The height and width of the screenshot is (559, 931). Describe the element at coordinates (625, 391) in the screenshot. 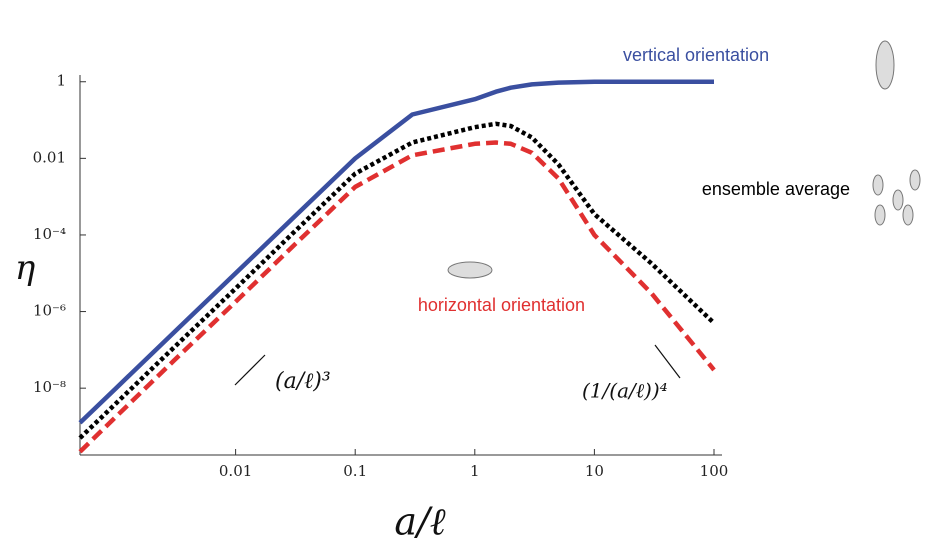

I see `slope-annotation: (1/(a/ℓ))⁴` at that location.